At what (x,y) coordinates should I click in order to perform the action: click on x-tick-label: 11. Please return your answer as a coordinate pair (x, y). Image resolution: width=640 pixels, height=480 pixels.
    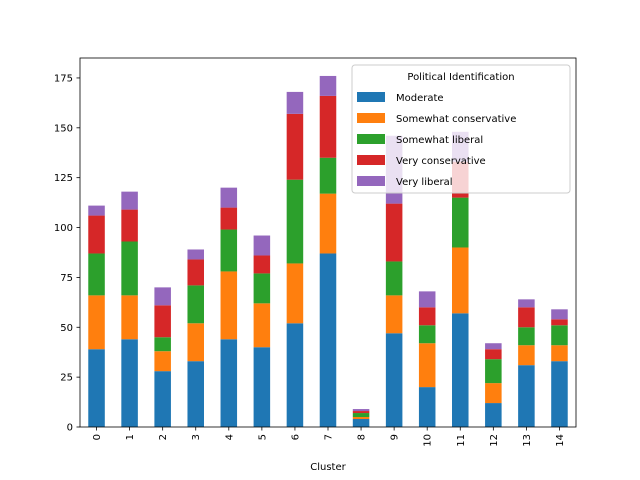
    Looking at the image, I should click on (461, 440).